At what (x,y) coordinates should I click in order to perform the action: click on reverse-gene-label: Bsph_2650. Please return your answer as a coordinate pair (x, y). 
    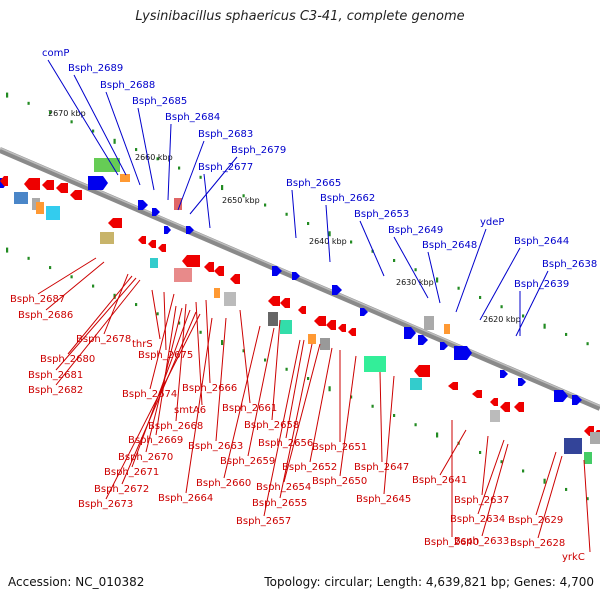
    Looking at the image, I should click on (339, 481).